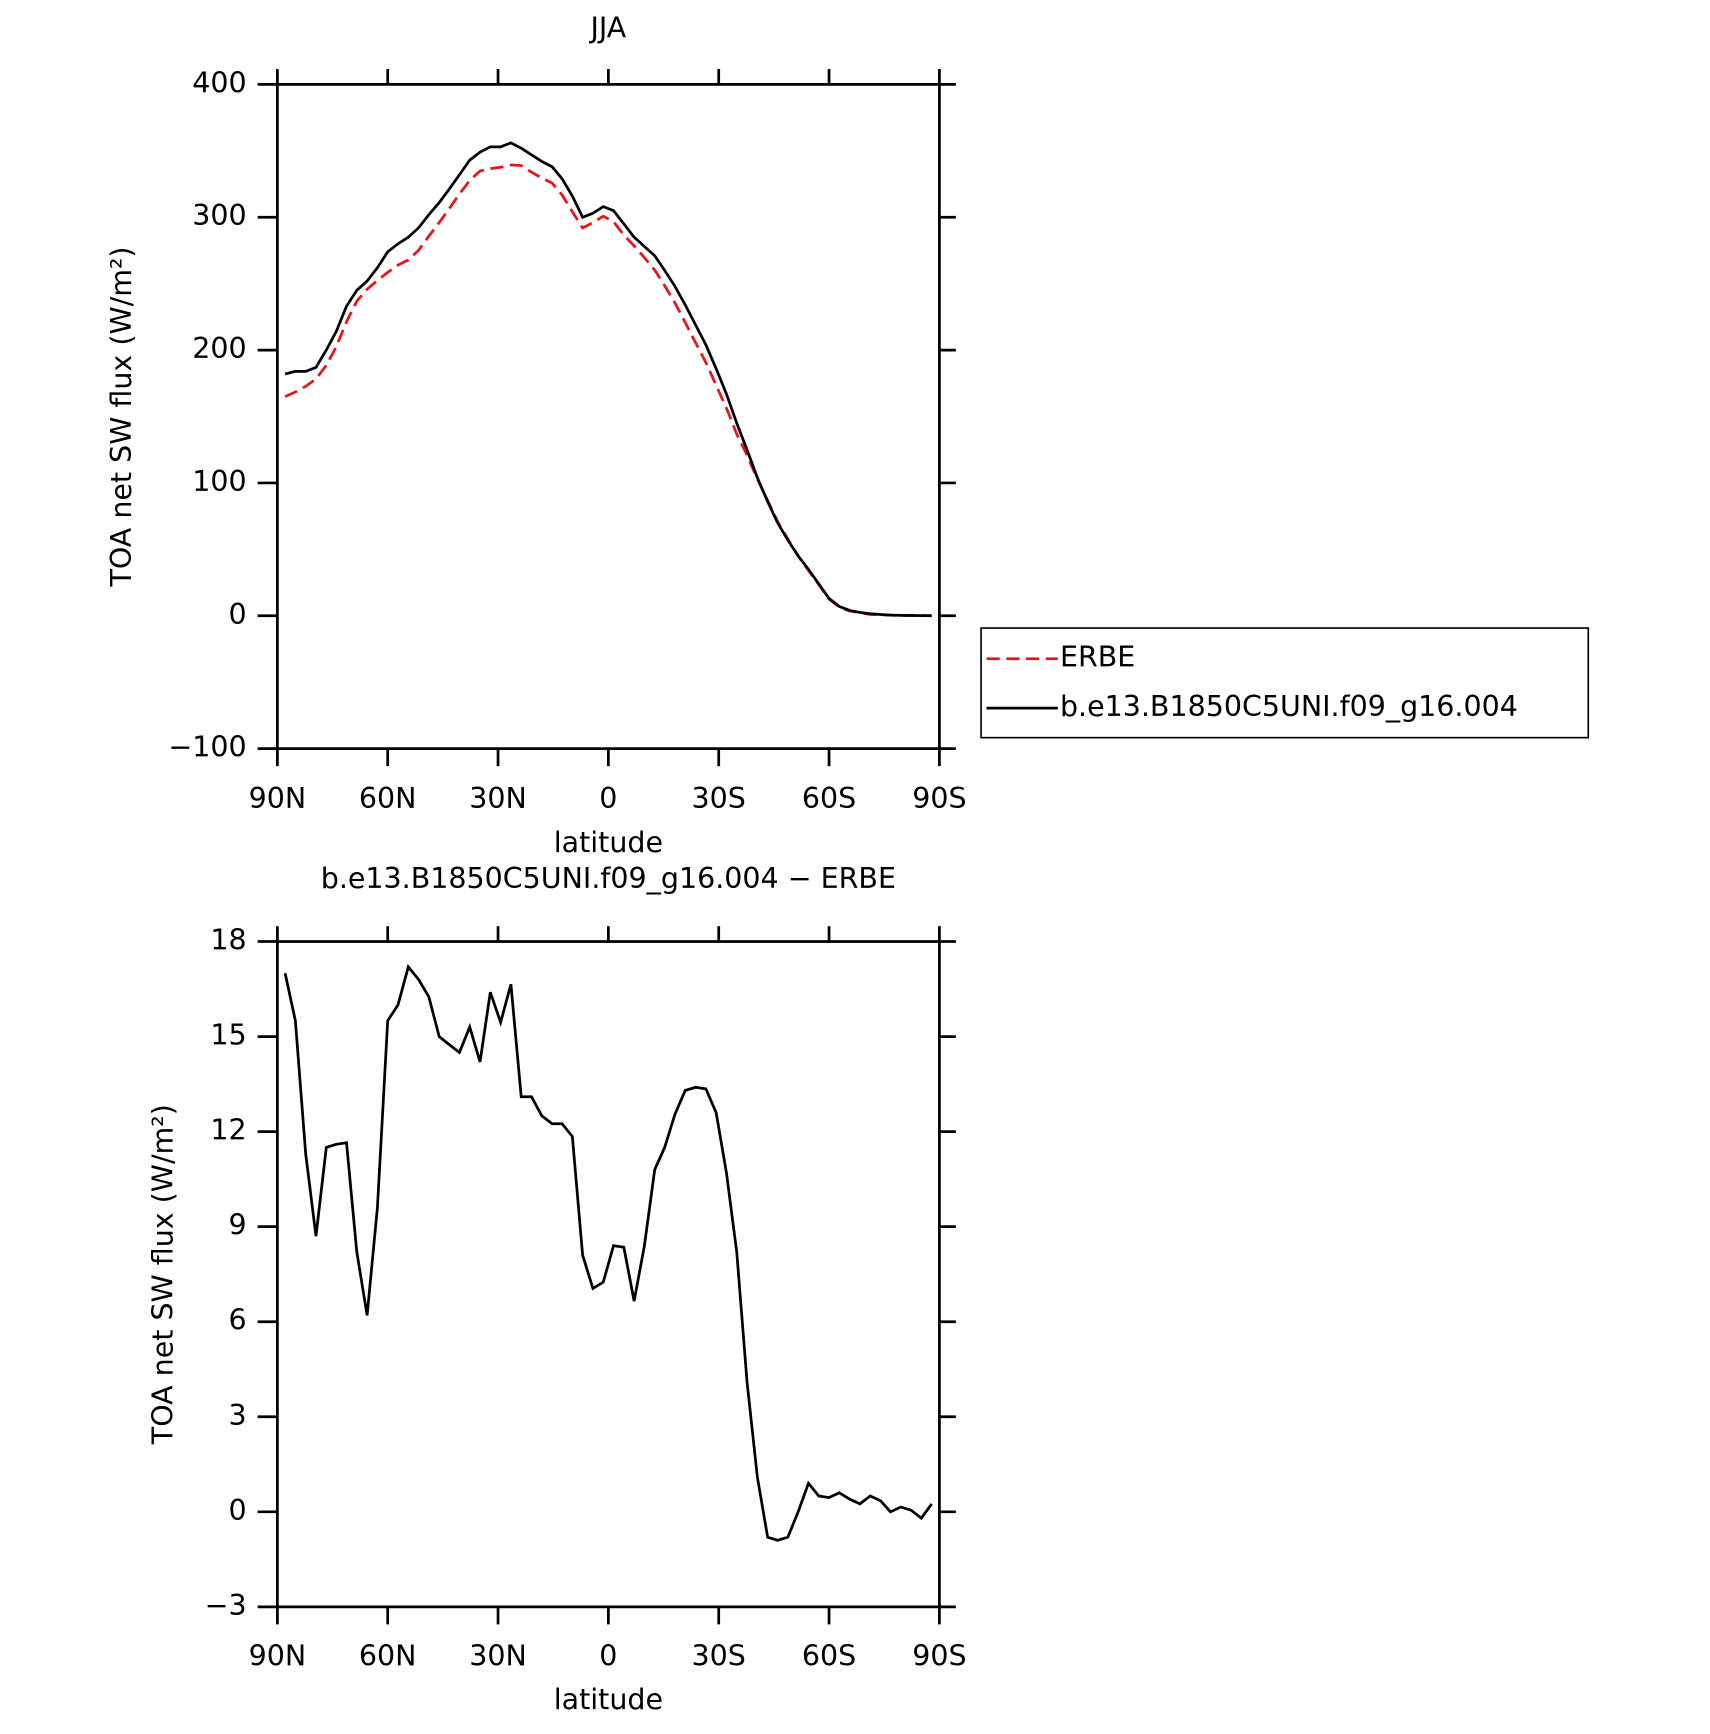 This screenshot has width=1710, height=1734. I want to click on legend-label: ERBE, so click(1097, 657).